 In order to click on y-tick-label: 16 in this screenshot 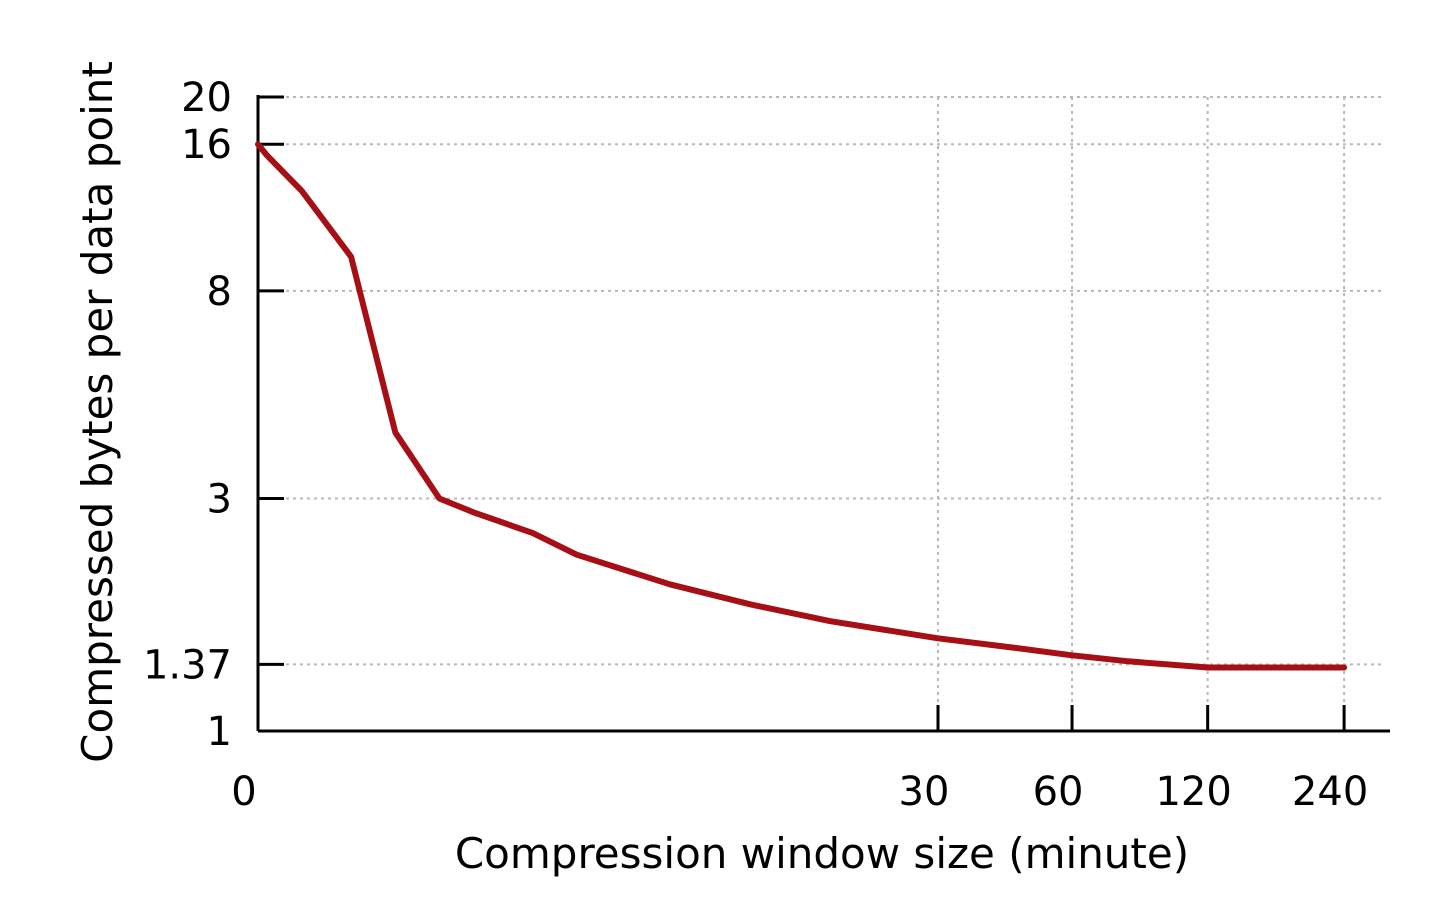, I will do `click(206, 145)`.